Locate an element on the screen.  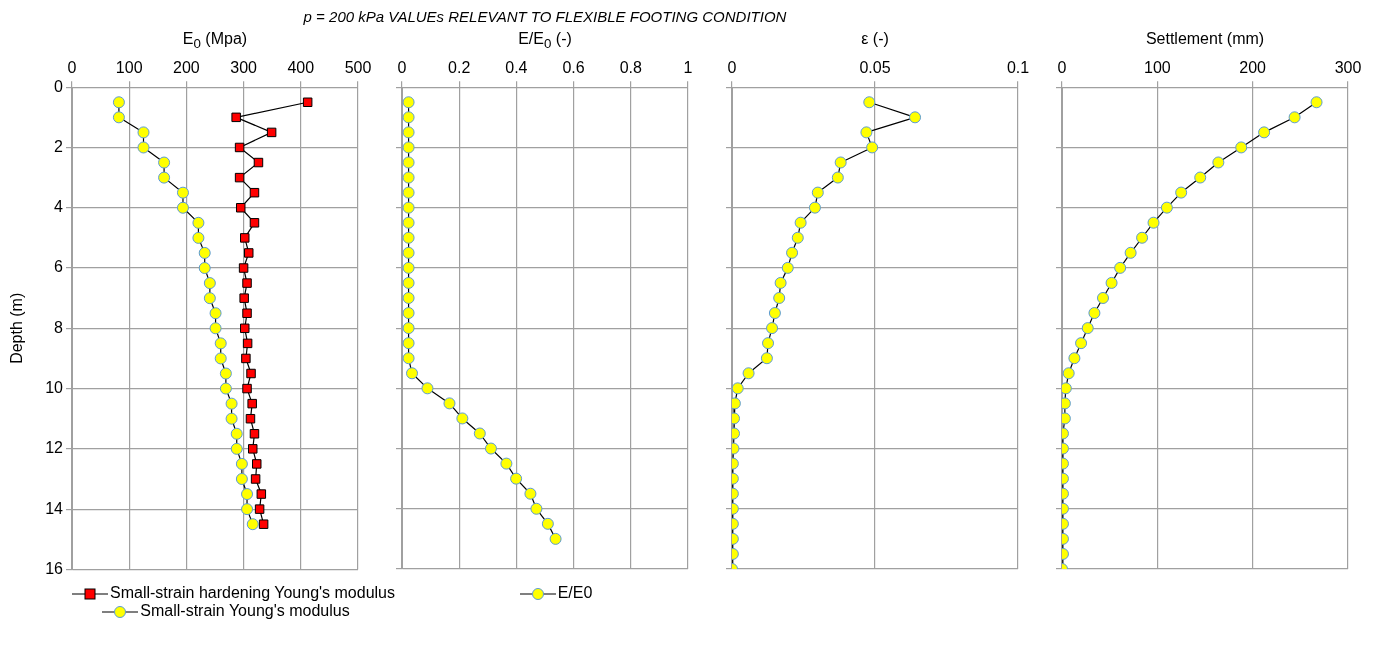
y-tick-label: 16 is located at coordinates (54, 568).